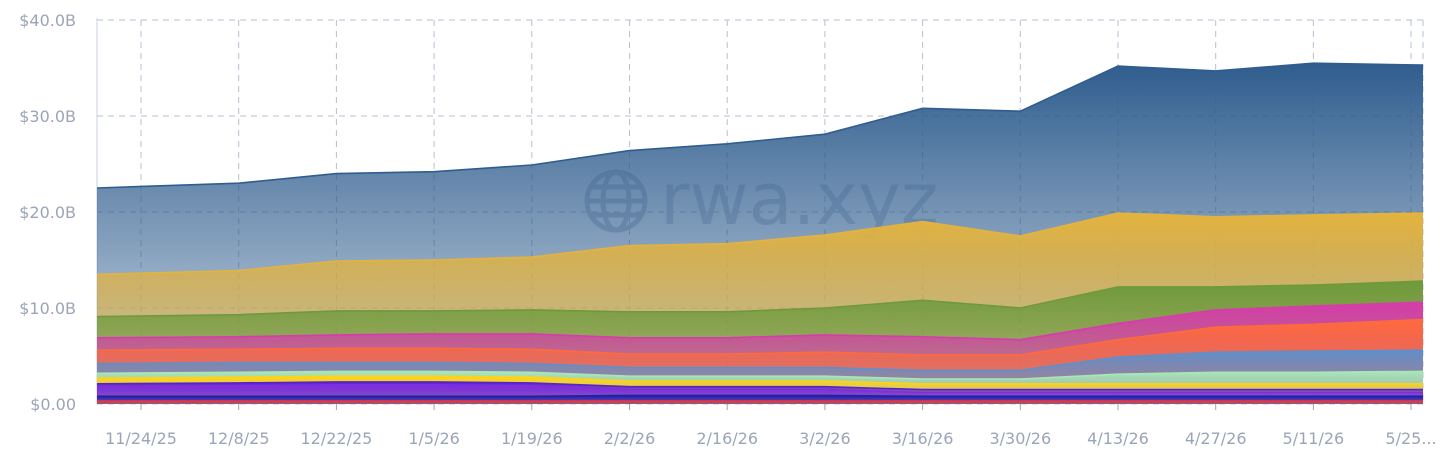 The height and width of the screenshot is (460, 1442). Describe the element at coordinates (53, 404) in the screenshot. I see `y-tick-label: $0.00` at that location.